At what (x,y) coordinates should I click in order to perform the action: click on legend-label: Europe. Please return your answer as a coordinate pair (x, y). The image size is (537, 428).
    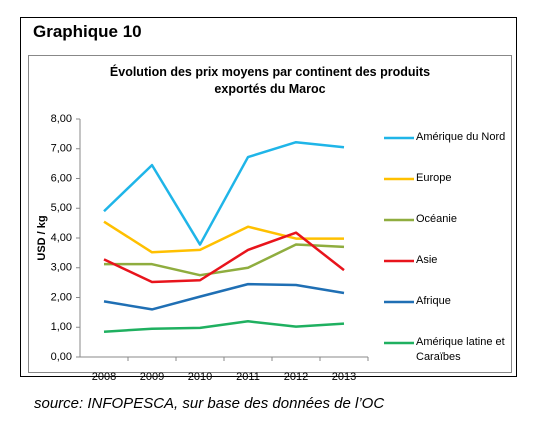
    Looking at the image, I should click on (434, 178).